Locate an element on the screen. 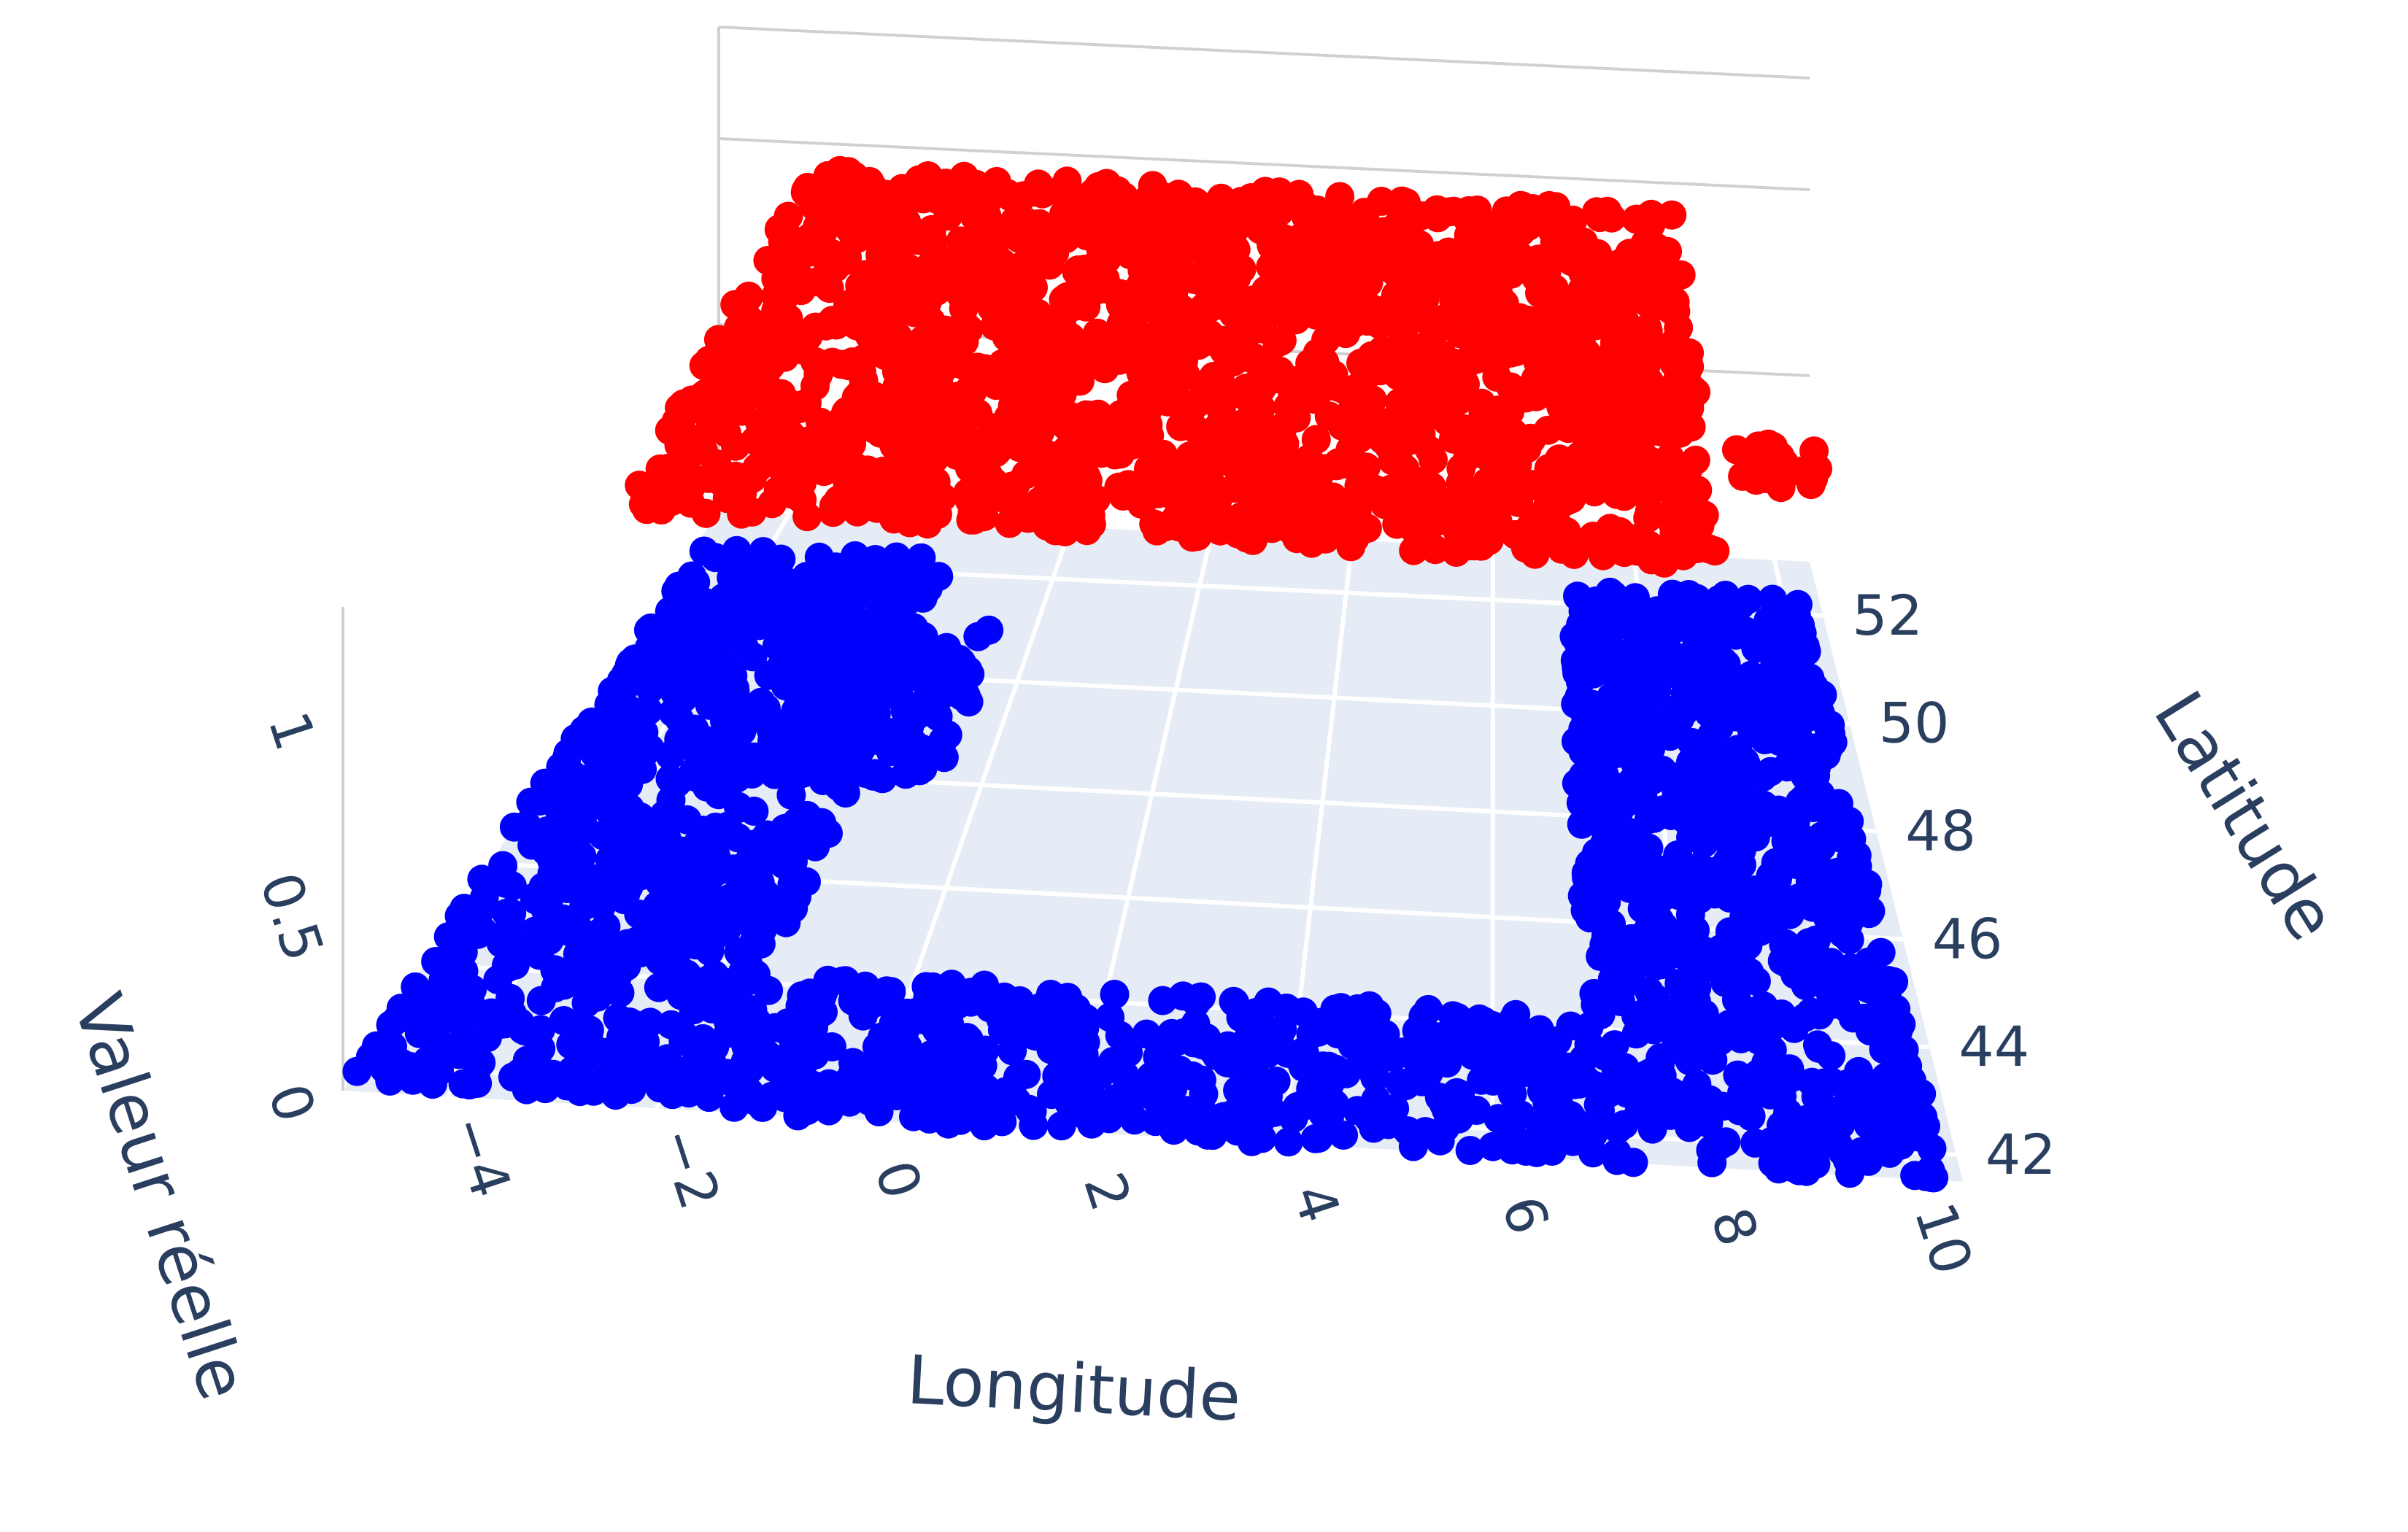 This screenshot has width=2408, height=1532. y-tick-label: 52 is located at coordinates (1887, 616).